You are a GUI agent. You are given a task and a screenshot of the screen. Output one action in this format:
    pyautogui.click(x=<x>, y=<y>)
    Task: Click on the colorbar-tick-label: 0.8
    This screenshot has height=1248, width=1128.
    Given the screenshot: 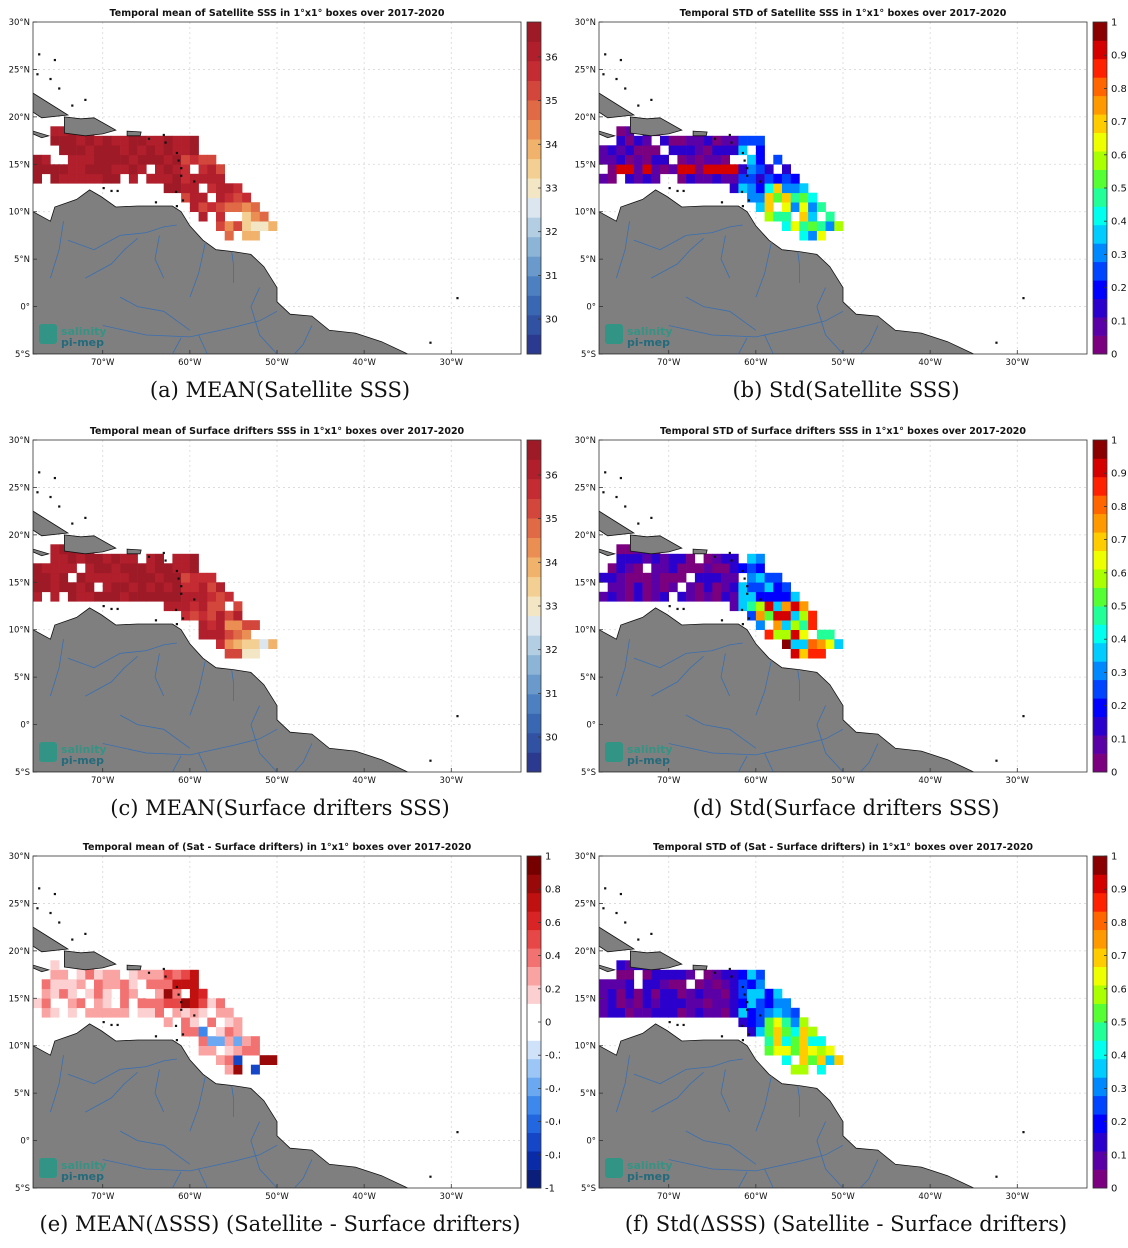 What is the action you would take?
    pyautogui.click(x=552, y=890)
    